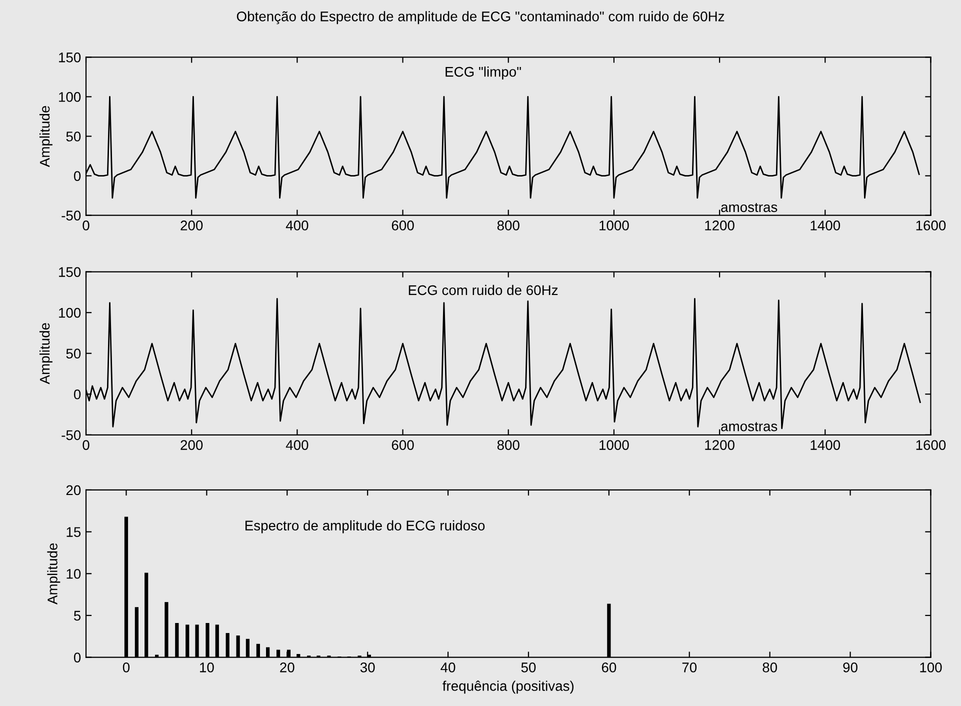 The image size is (961, 706). Describe the element at coordinates (508, 687) in the screenshot. I see `x-axis-title: frequência (positivas)` at that location.